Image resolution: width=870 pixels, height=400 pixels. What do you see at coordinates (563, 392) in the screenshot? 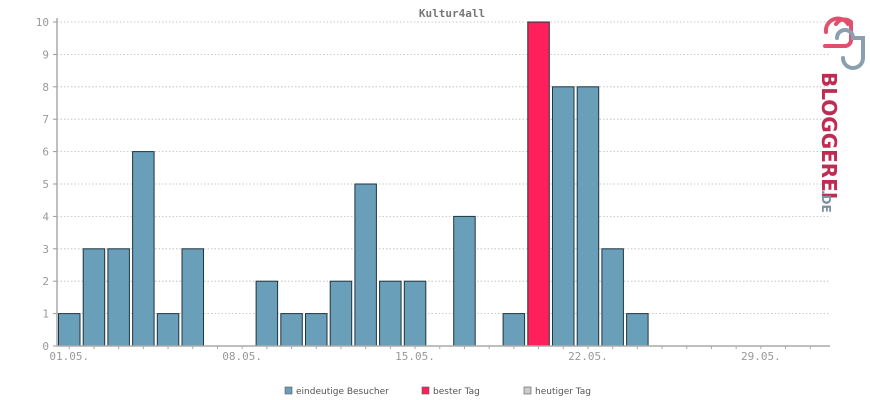
I see `legend-label: heutiger Tag` at bounding box center [563, 392].